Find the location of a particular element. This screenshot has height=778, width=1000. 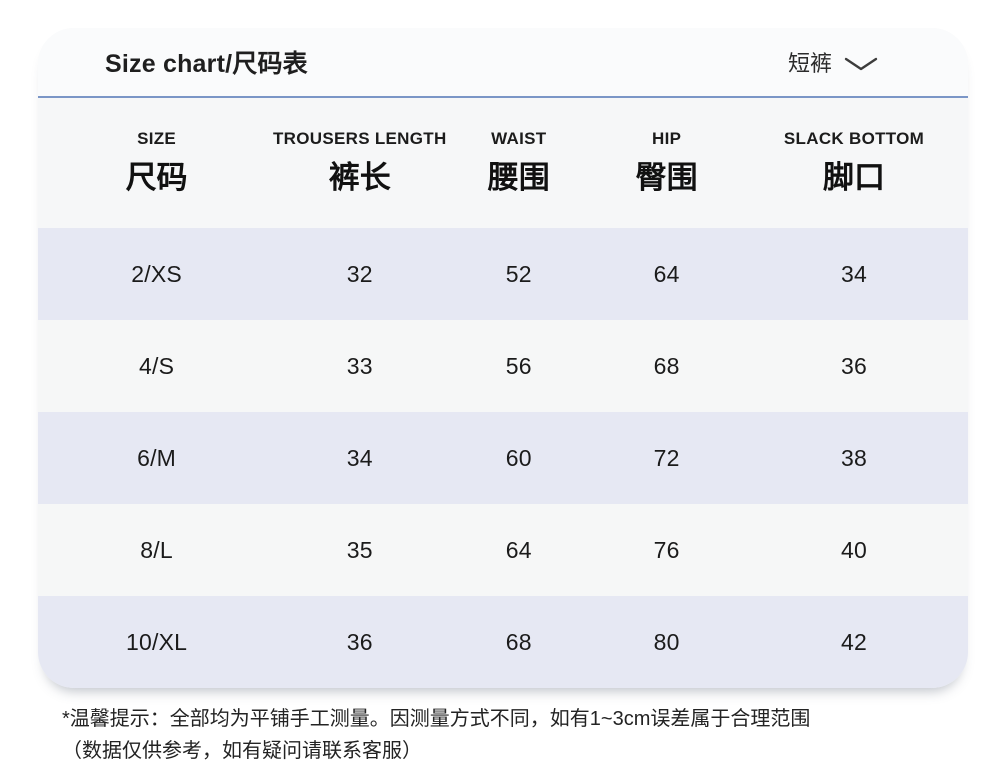

table-cell: 72 is located at coordinates (666, 457).